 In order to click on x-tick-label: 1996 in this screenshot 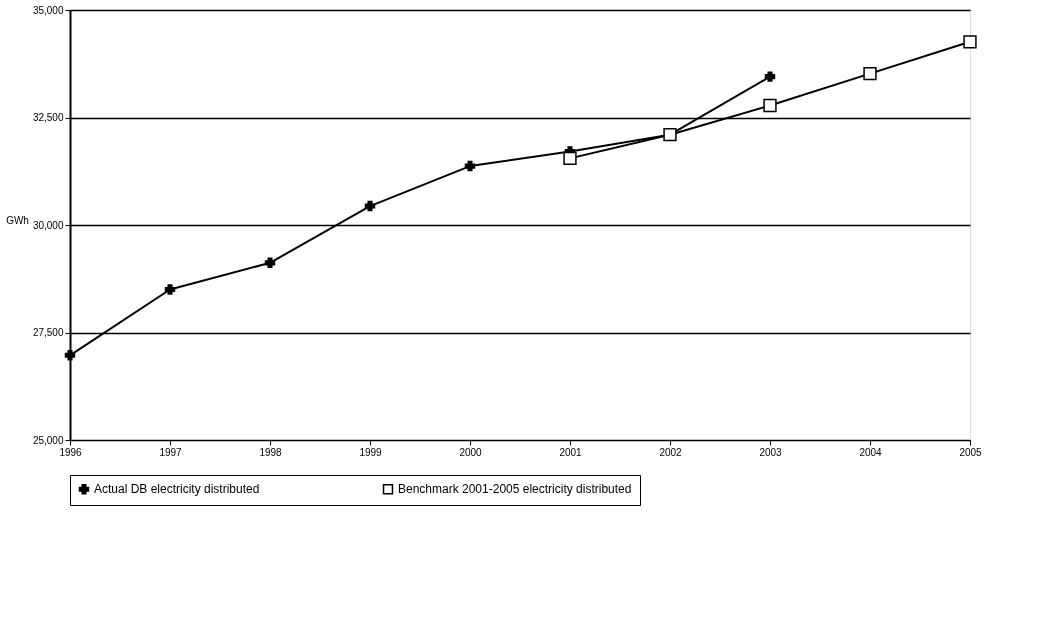, I will do `click(71, 452)`.